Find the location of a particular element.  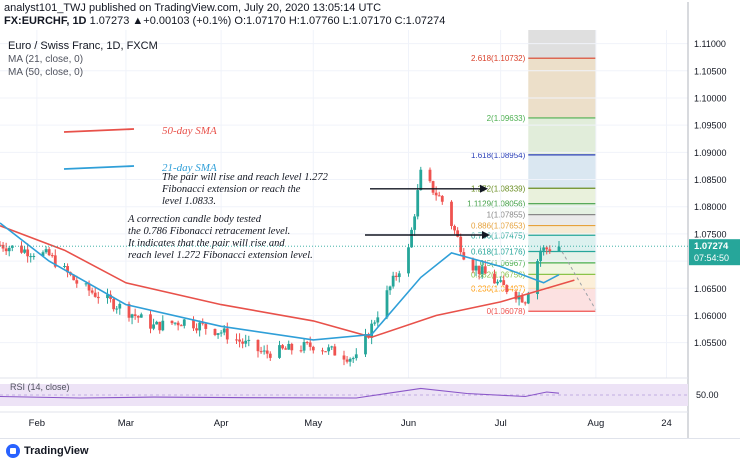

current-price-tag is located at coordinates (714, 252).